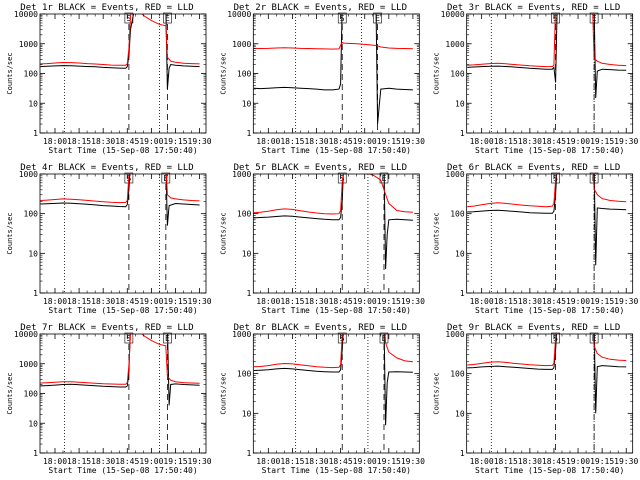 This screenshot has width=640, height=480. What do you see at coordinates (320, 8) in the screenshot?
I see `chart-title: Det 2r BLACK = Events, RED = LLD` at bounding box center [320, 8].